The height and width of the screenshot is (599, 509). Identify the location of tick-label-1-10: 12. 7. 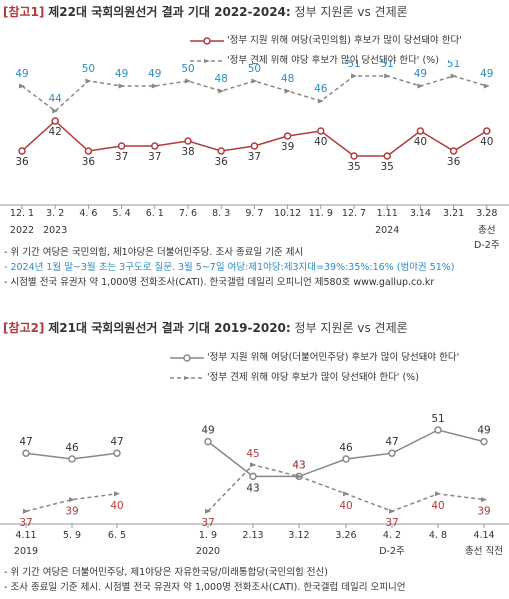
(354, 213).